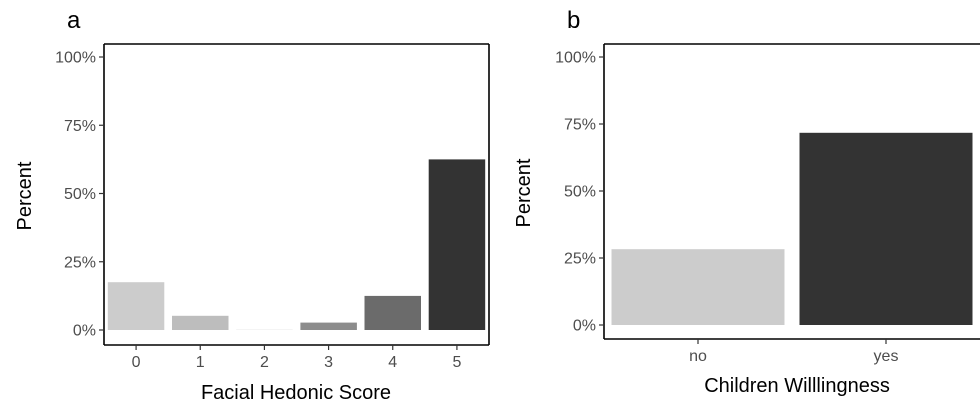 Image resolution: width=980 pixels, height=409 pixels. Describe the element at coordinates (886, 228) in the screenshot. I see `panel-b-bar-yes` at that location.